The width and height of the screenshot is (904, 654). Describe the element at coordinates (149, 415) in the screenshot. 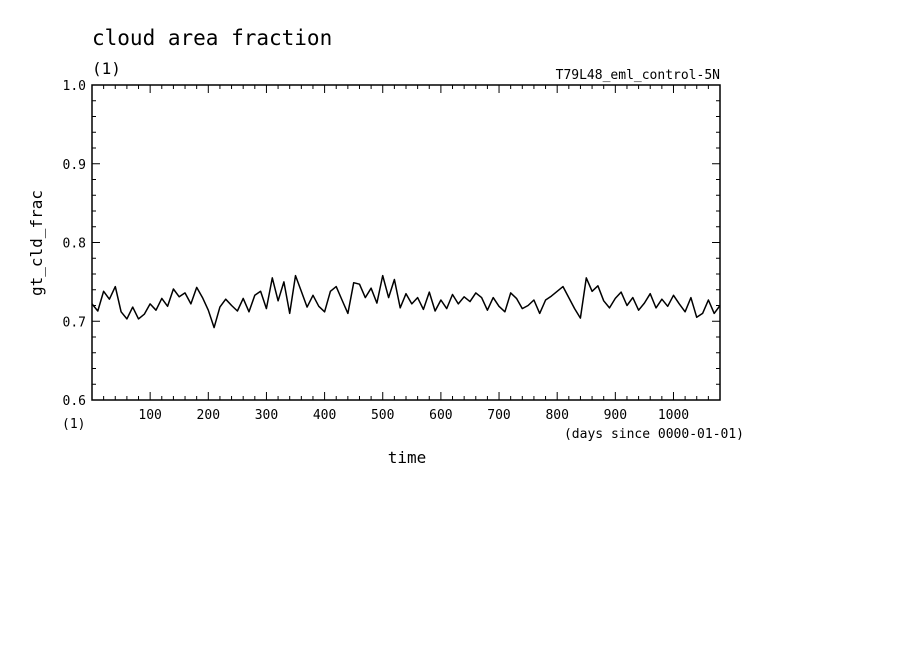

I see `x-tick-label: 100` at that location.